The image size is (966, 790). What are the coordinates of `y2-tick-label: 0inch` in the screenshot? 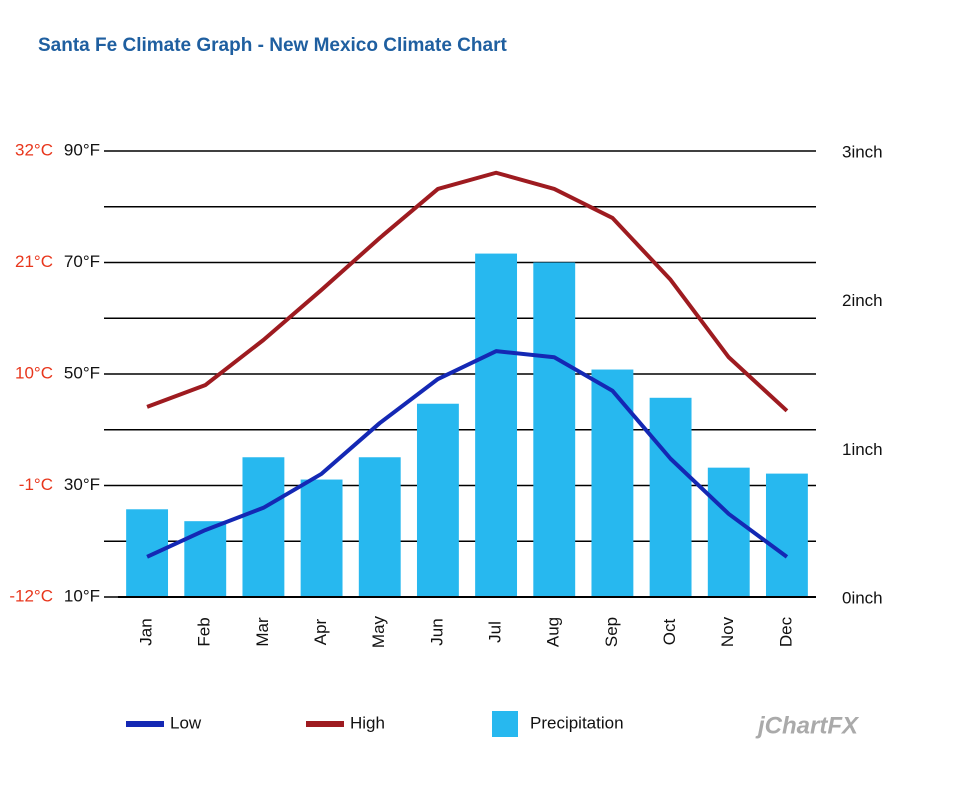 It's located at (862, 597).